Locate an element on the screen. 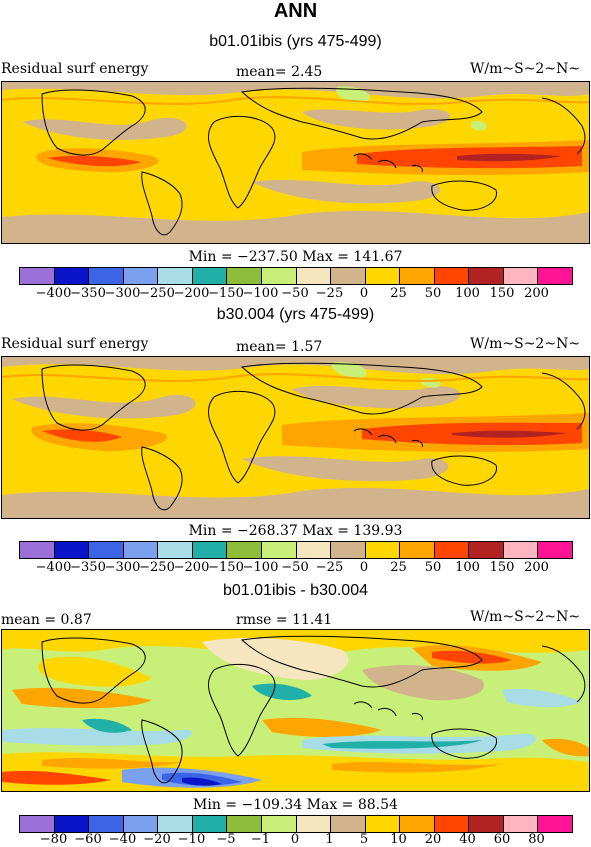 The width and height of the screenshot is (591, 847). colorbar-tick-label: 1 is located at coordinates (329, 839).